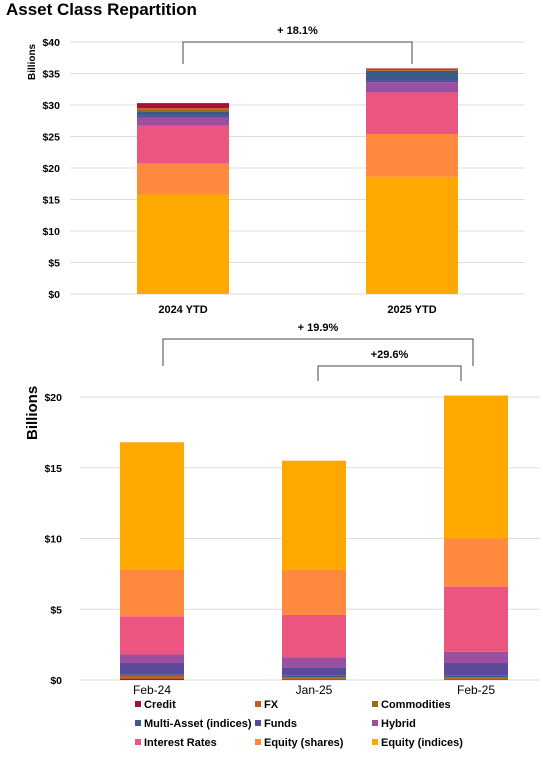 This screenshot has width=543, height=766. What do you see at coordinates (138, 742) in the screenshot?
I see `legend-swatch-interest-rates` at bounding box center [138, 742].